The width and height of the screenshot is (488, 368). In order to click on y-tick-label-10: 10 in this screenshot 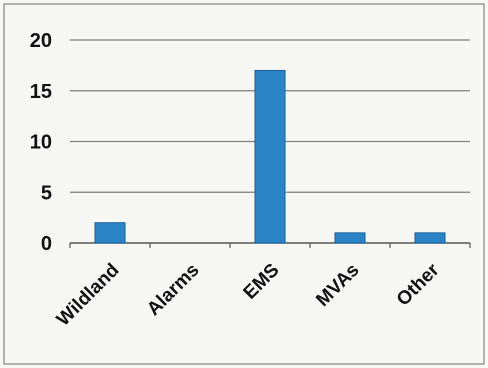, I will do `click(41, 143)`.